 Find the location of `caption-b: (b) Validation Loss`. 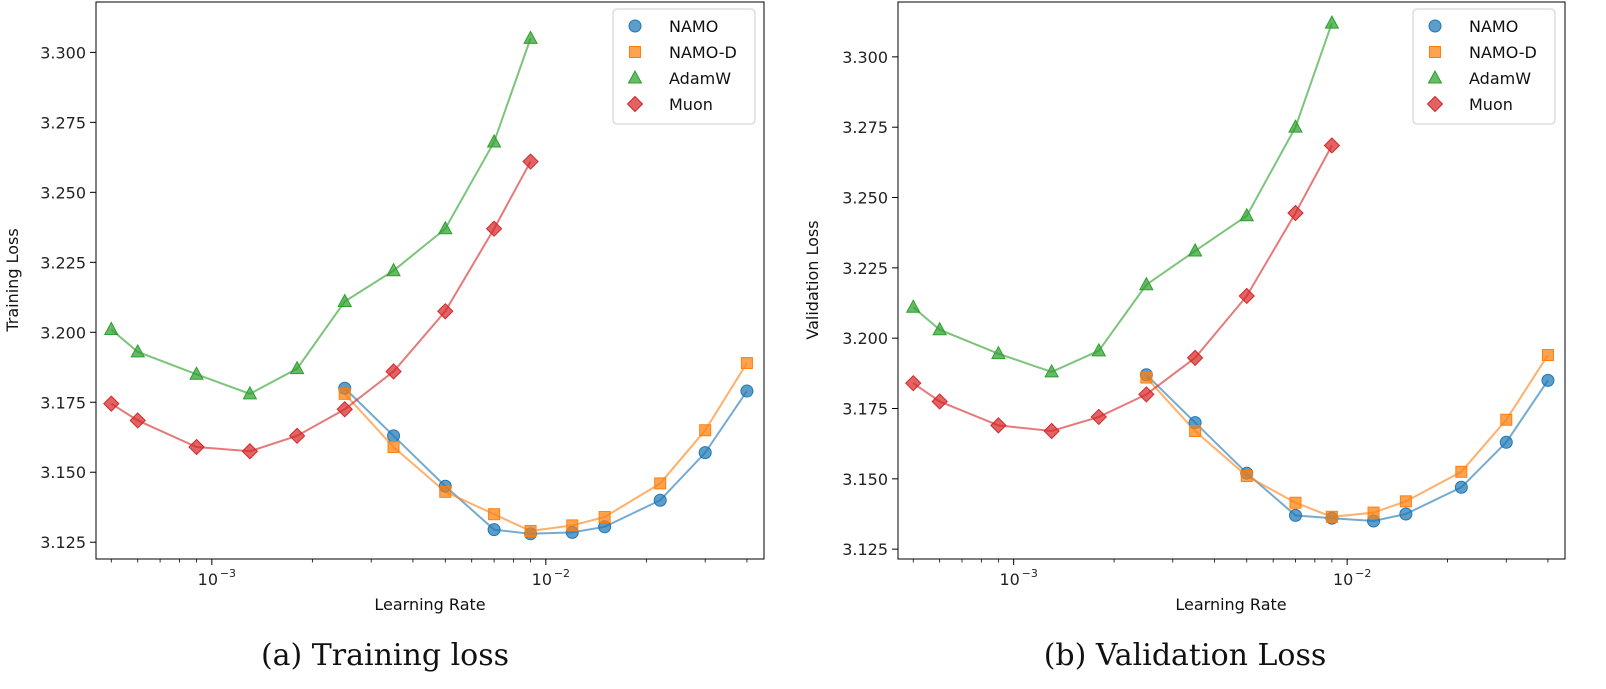

caption-b: (b) Validation Loss is located at coordinates (1185, 655).